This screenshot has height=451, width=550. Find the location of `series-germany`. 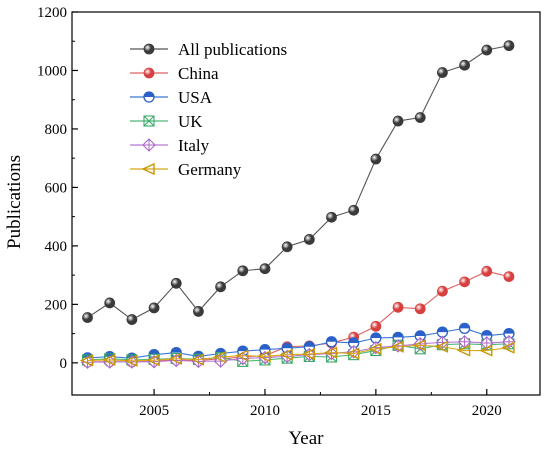

series-germany is located at coordinates (297, 353).